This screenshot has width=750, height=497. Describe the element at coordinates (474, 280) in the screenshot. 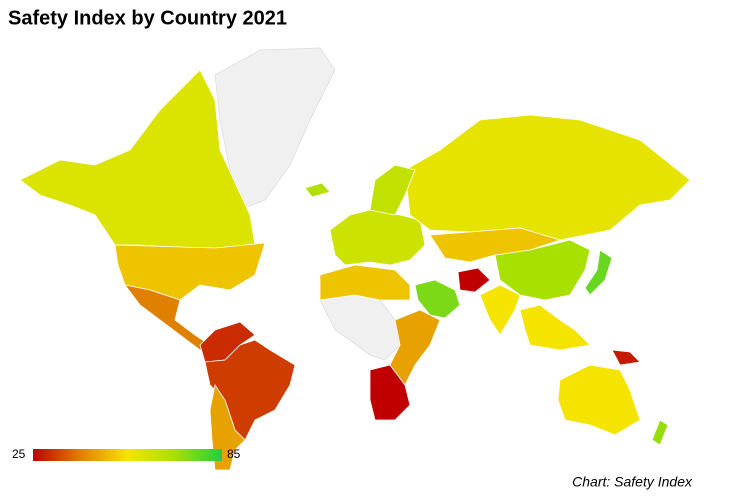

I see `afghanistan` at that location.